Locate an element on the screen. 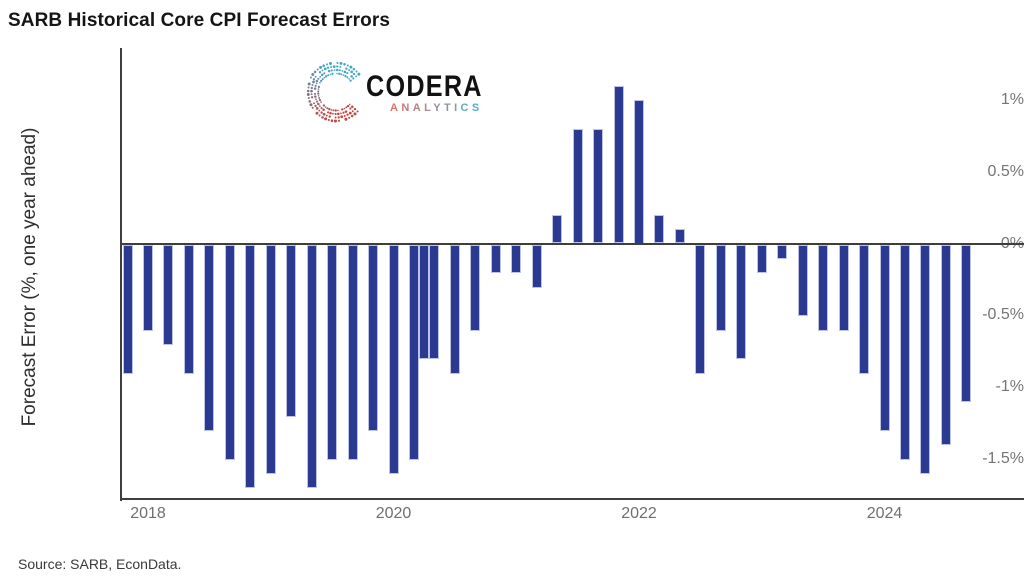  logo-subtitle-letter: C is located at coordinates (466, 108).